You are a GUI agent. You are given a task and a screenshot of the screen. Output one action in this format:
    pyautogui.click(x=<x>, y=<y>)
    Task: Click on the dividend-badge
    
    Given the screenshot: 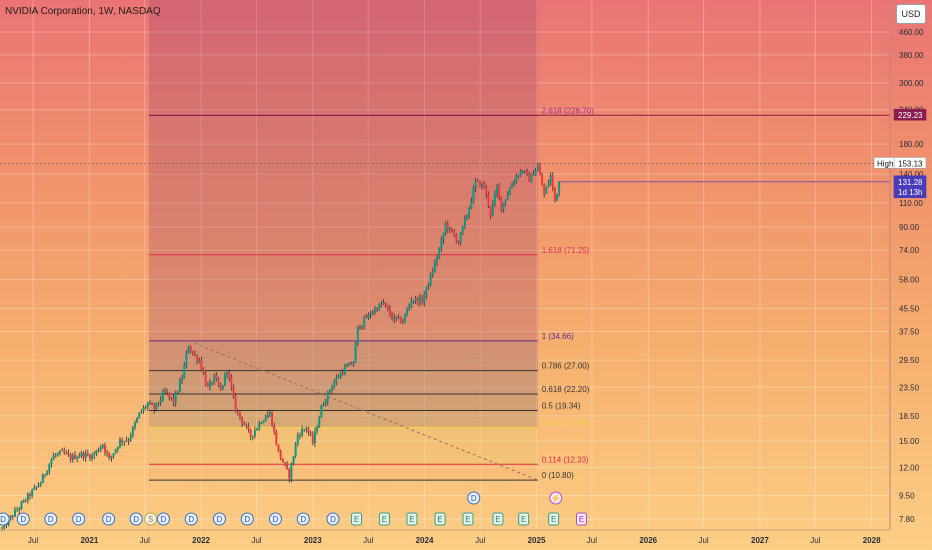 What is the action you would take?
    pyautogui.click(x=151, y=519)
    